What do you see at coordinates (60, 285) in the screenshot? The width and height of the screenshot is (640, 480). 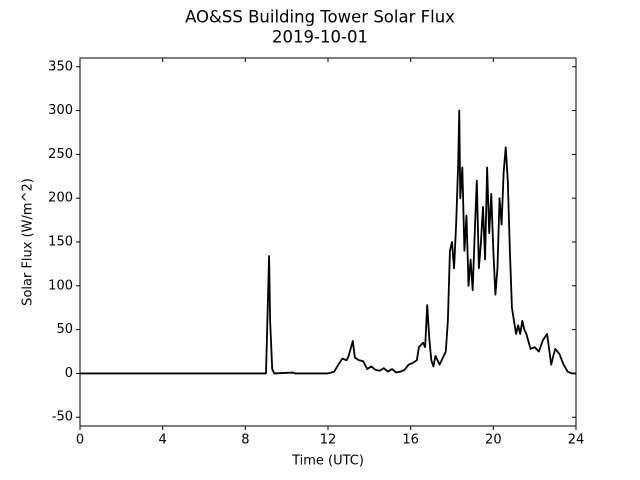 I see `y-tick-label: 100` at bounding box center [60, 285].